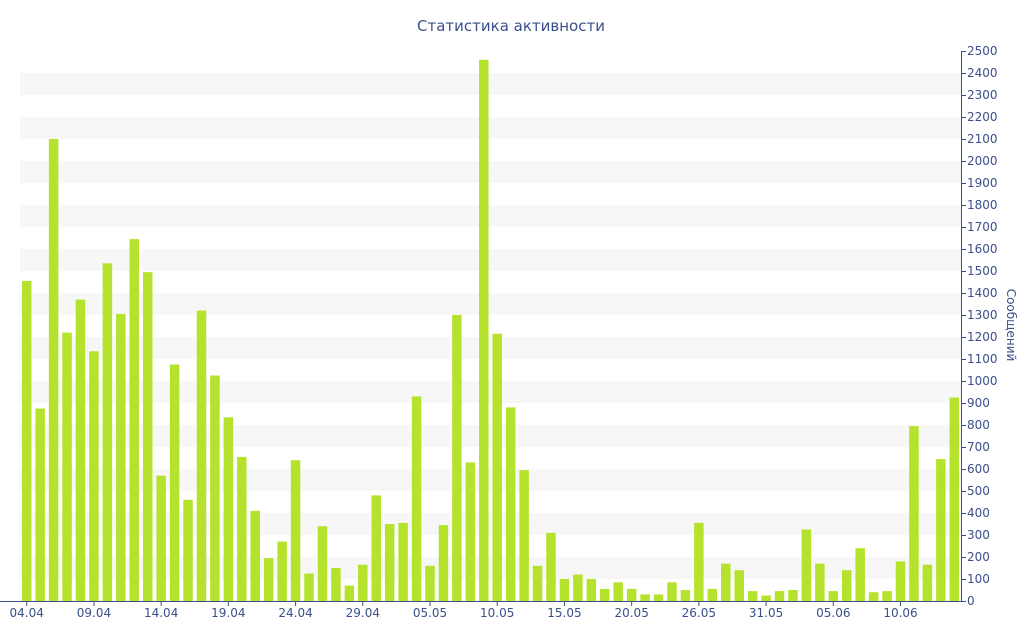  What do you see at coordinates (982, 117) in the screenshot?
I see `y-tick-label: 2200` at bounding box center [982, 117].